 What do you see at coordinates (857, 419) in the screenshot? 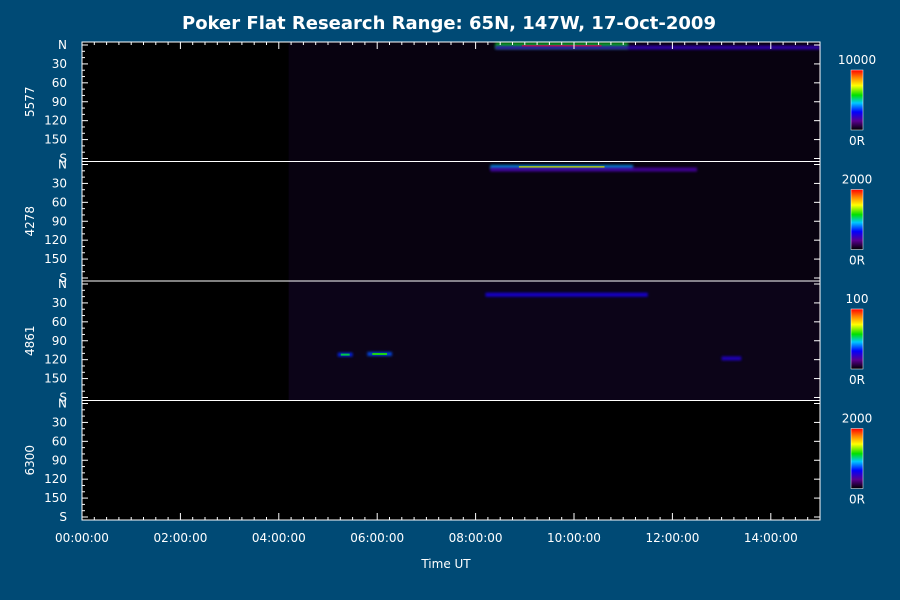
I see `colorbar-max-label-6300: 2000` at bounding box center [857, 419].